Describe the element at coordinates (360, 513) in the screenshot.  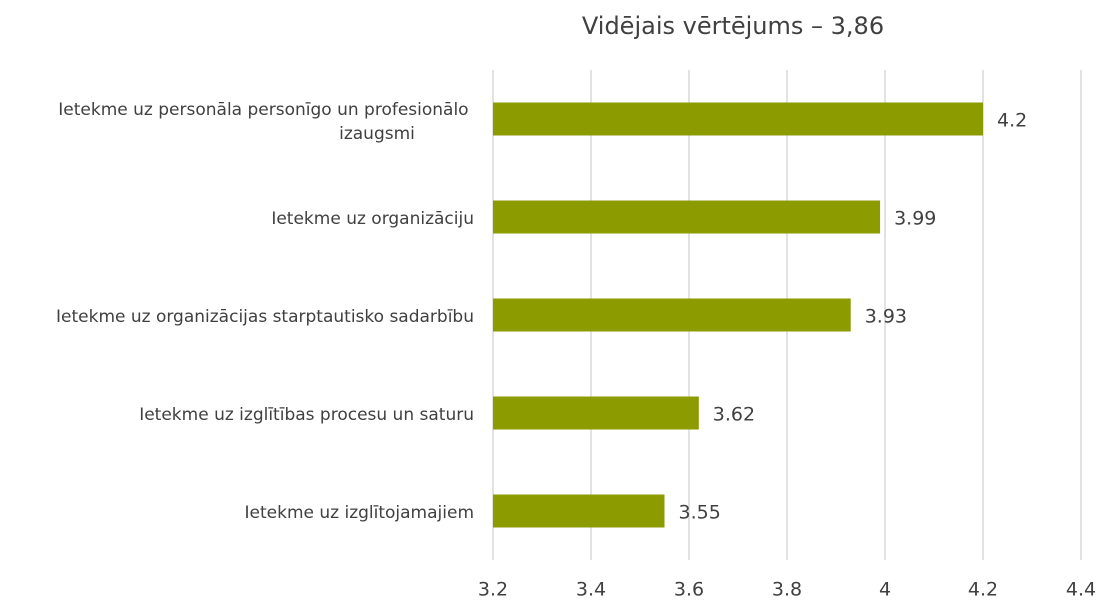
I see `y-tick-label: Ietekme uz izglītojamajiem` at that location.